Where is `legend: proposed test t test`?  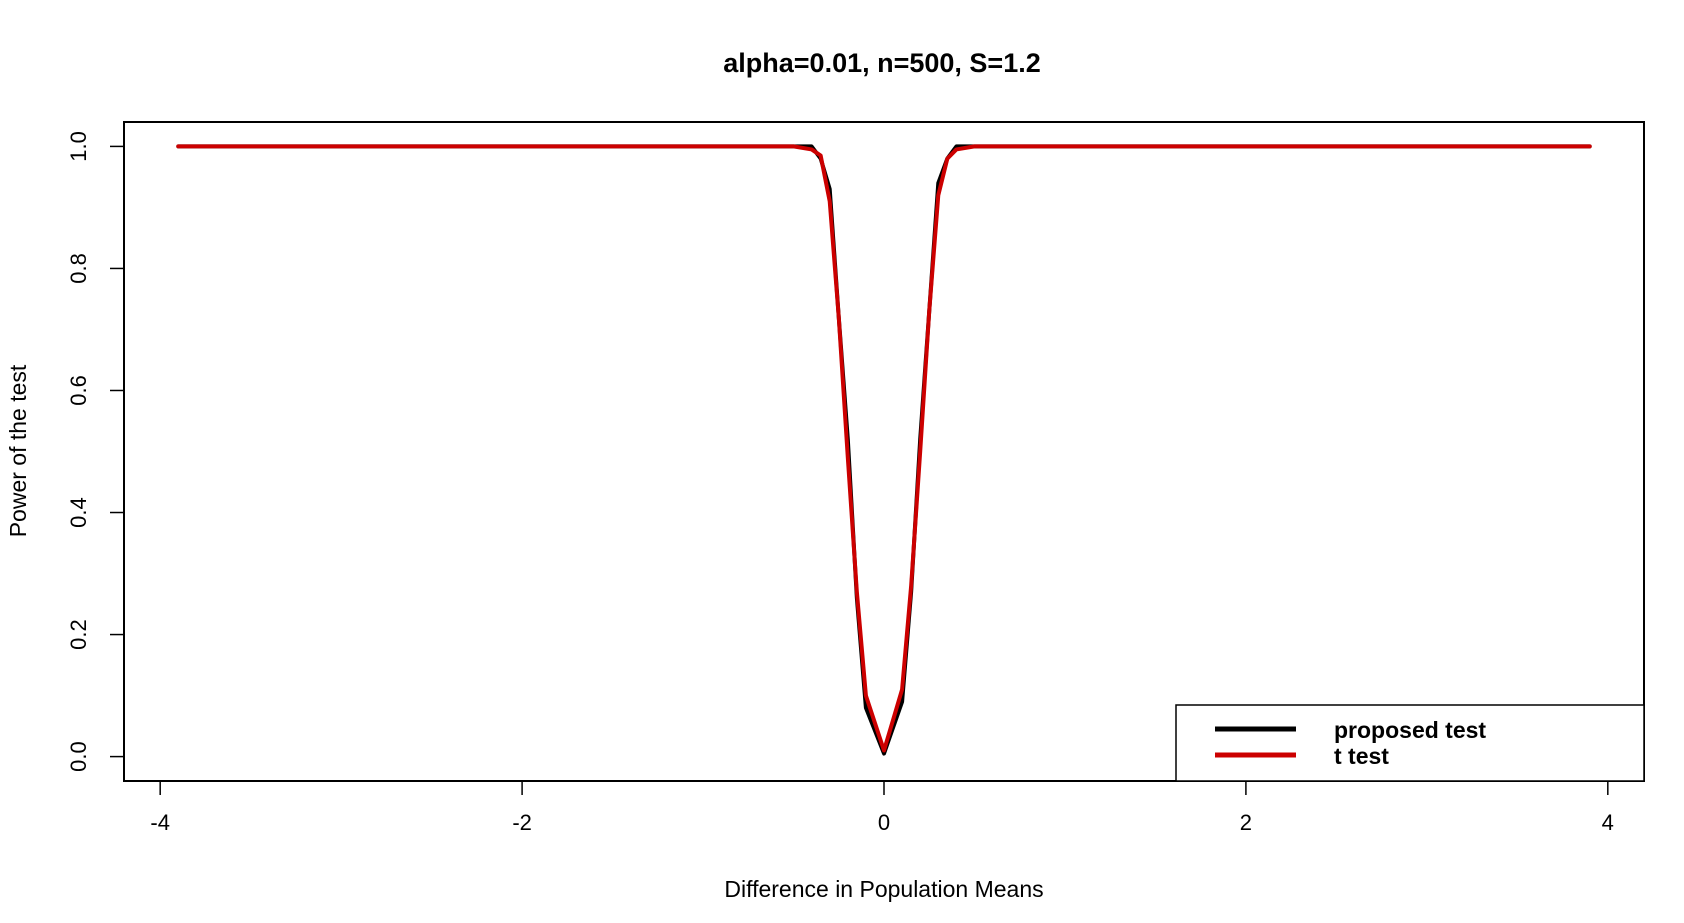
legend: proposed test t test is located at coordinates (1410, 743).